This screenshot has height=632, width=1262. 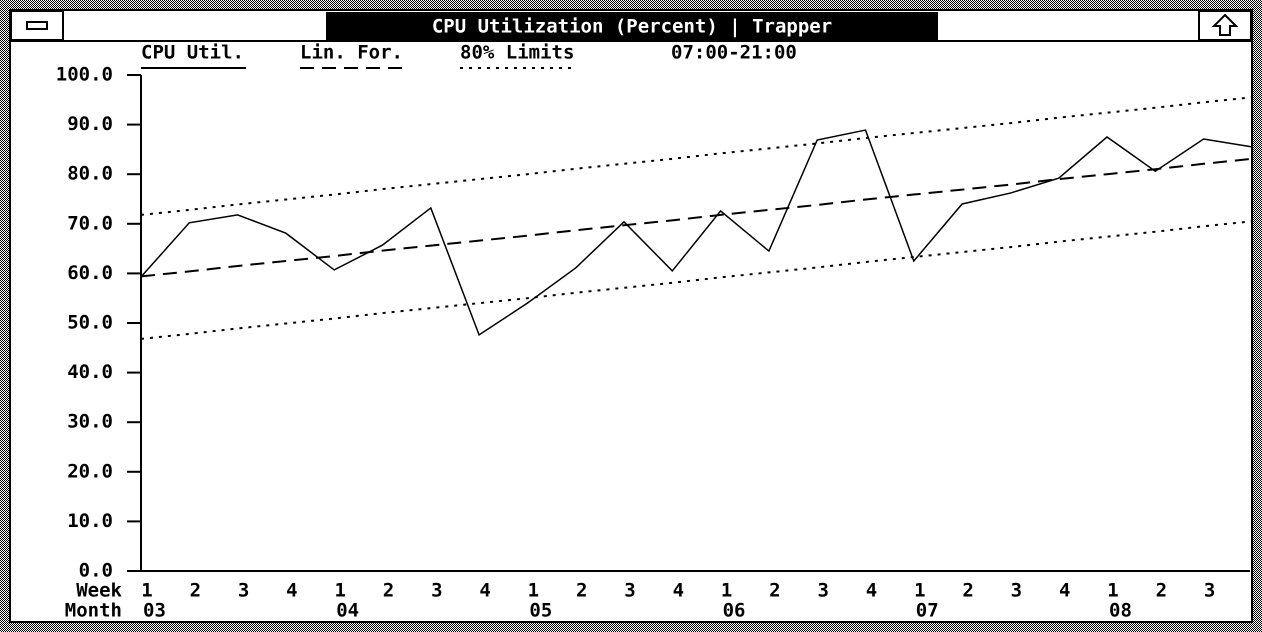 I want to click on y-tick-label: 30.0, so click(x=90, y=422).